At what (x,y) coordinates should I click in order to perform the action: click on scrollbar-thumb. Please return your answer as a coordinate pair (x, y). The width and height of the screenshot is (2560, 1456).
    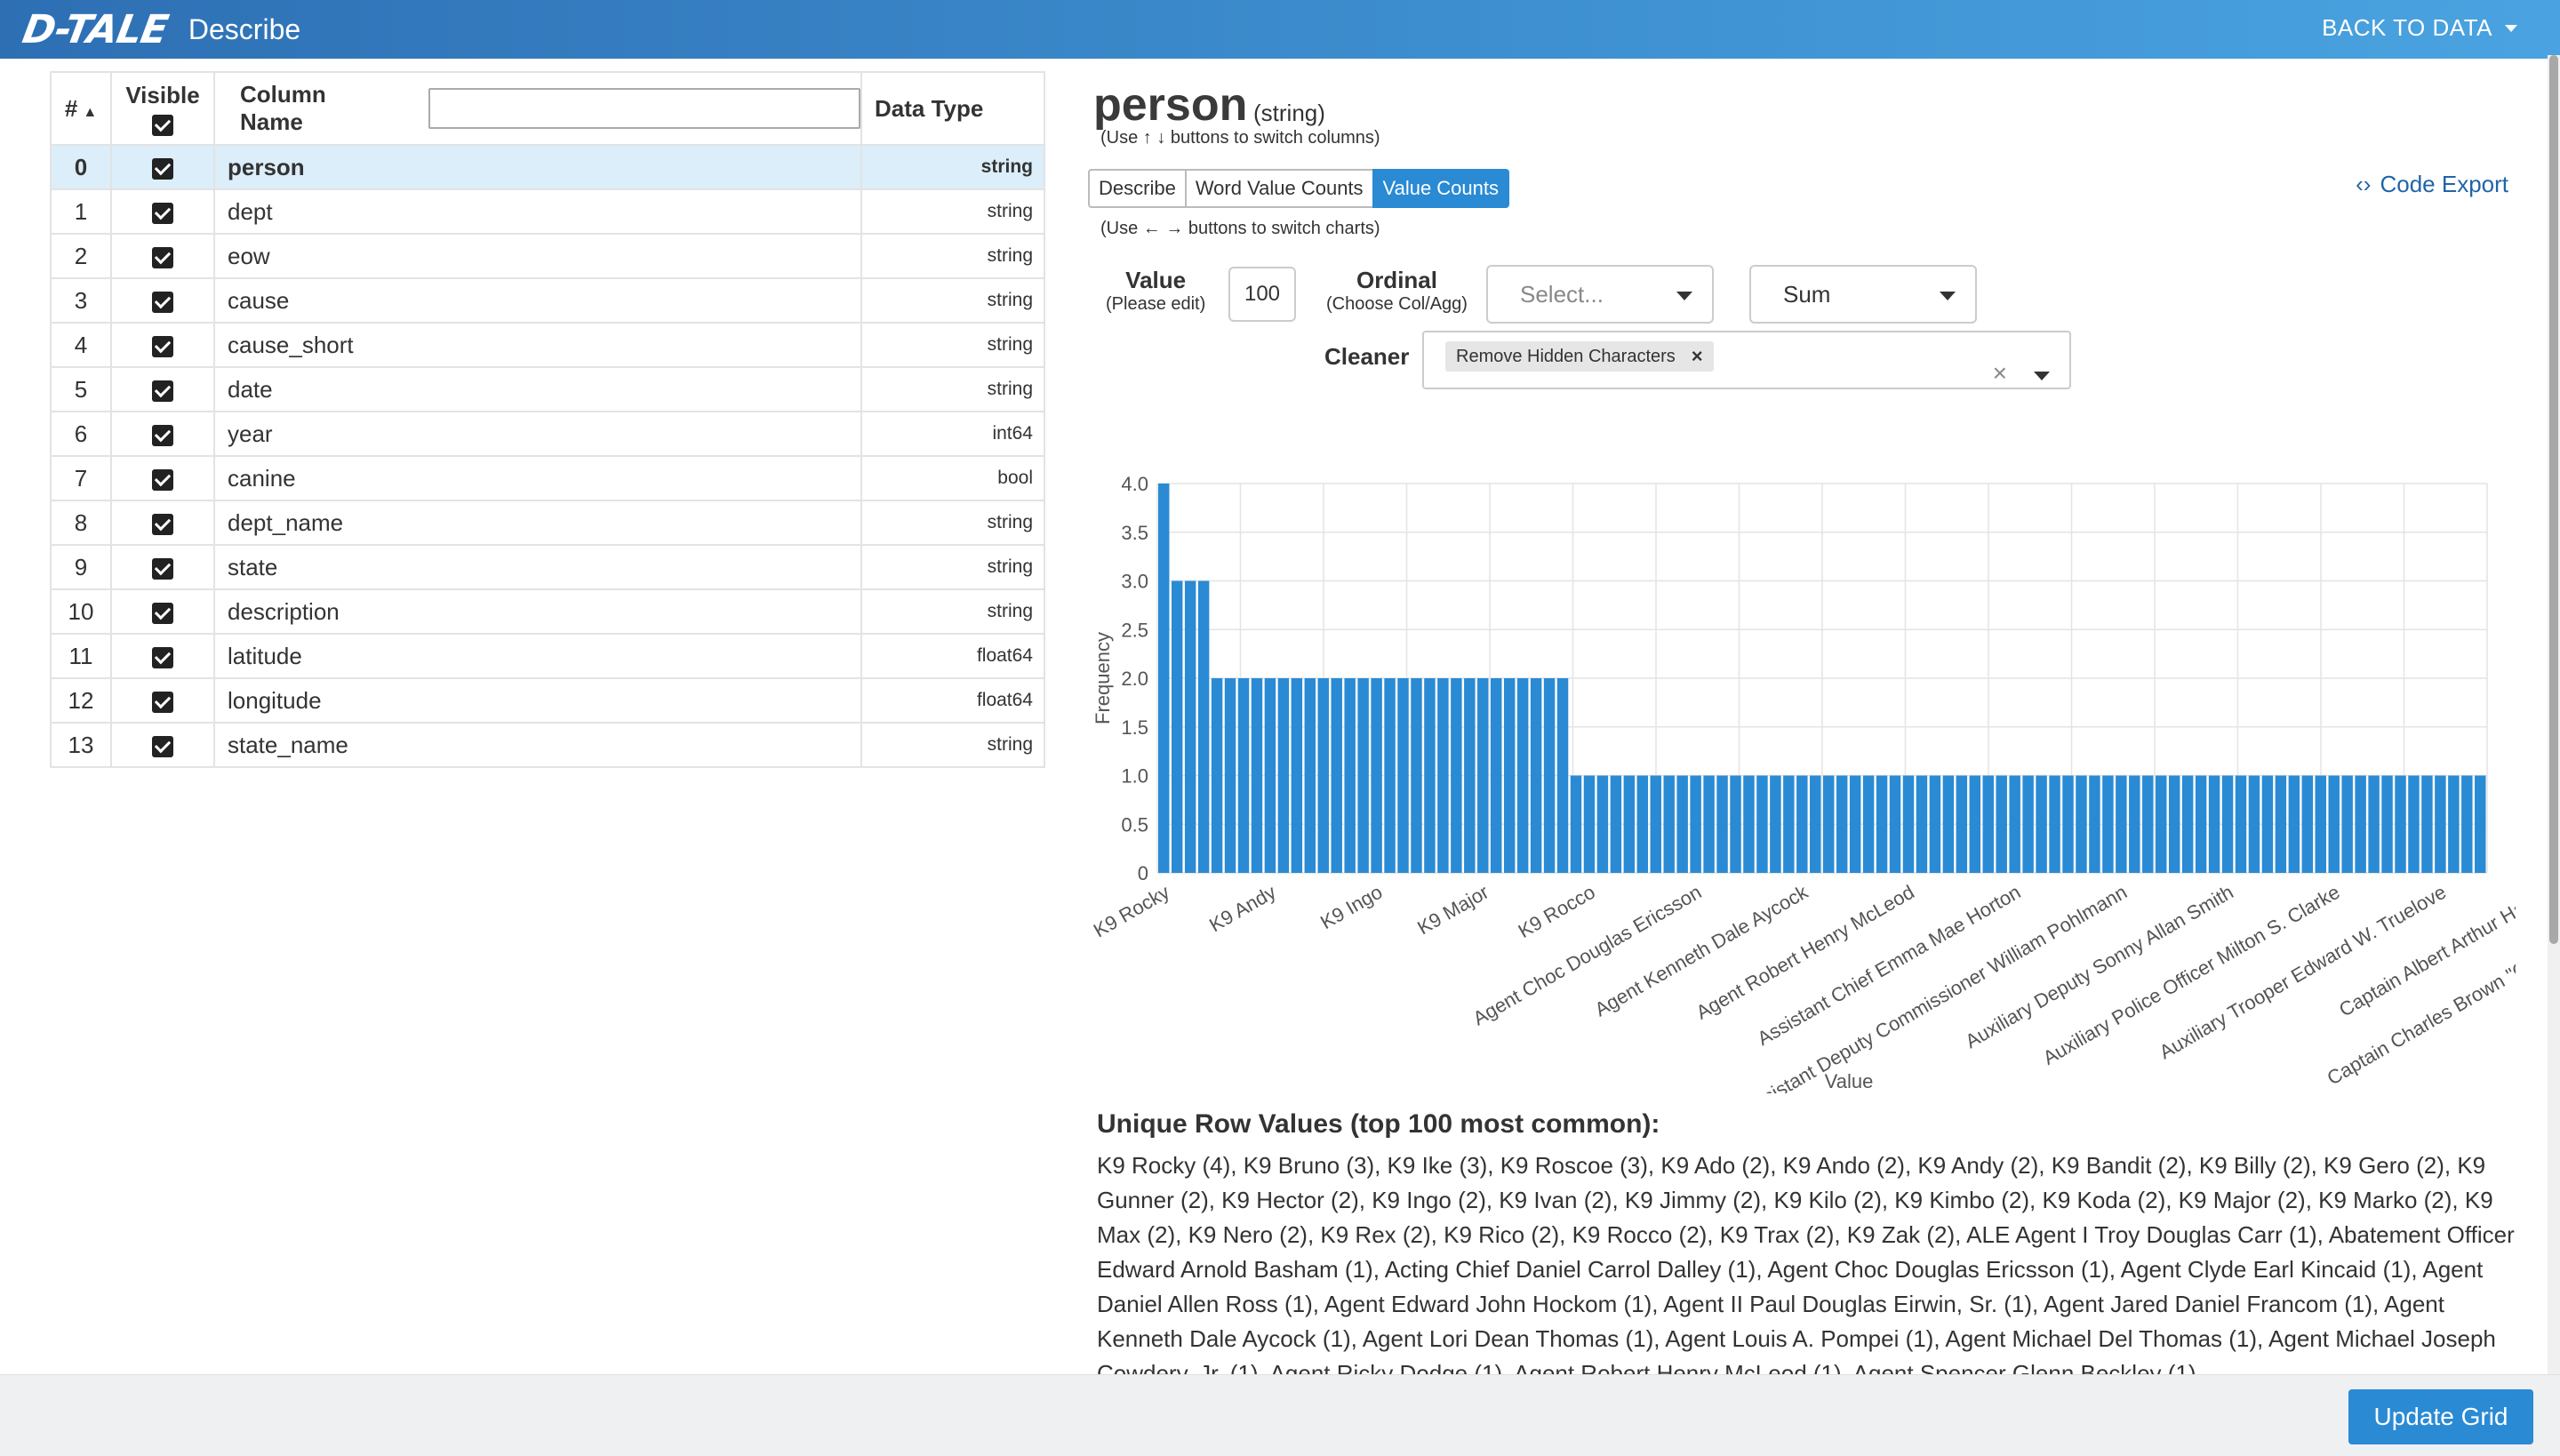
    Looking at the image, I should click on (2553, 499).